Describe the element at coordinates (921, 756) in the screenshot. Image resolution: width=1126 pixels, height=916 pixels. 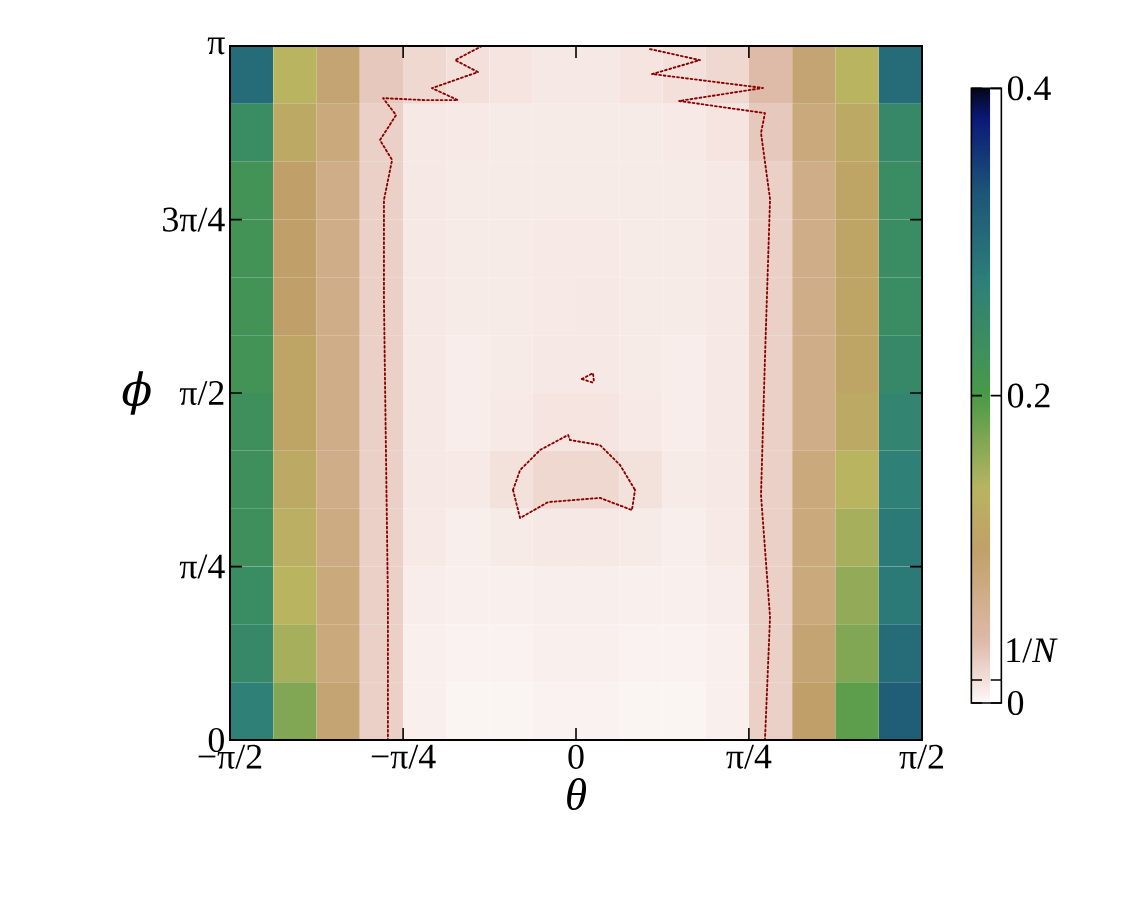
I see `x-tick-label: π/2` at that location.